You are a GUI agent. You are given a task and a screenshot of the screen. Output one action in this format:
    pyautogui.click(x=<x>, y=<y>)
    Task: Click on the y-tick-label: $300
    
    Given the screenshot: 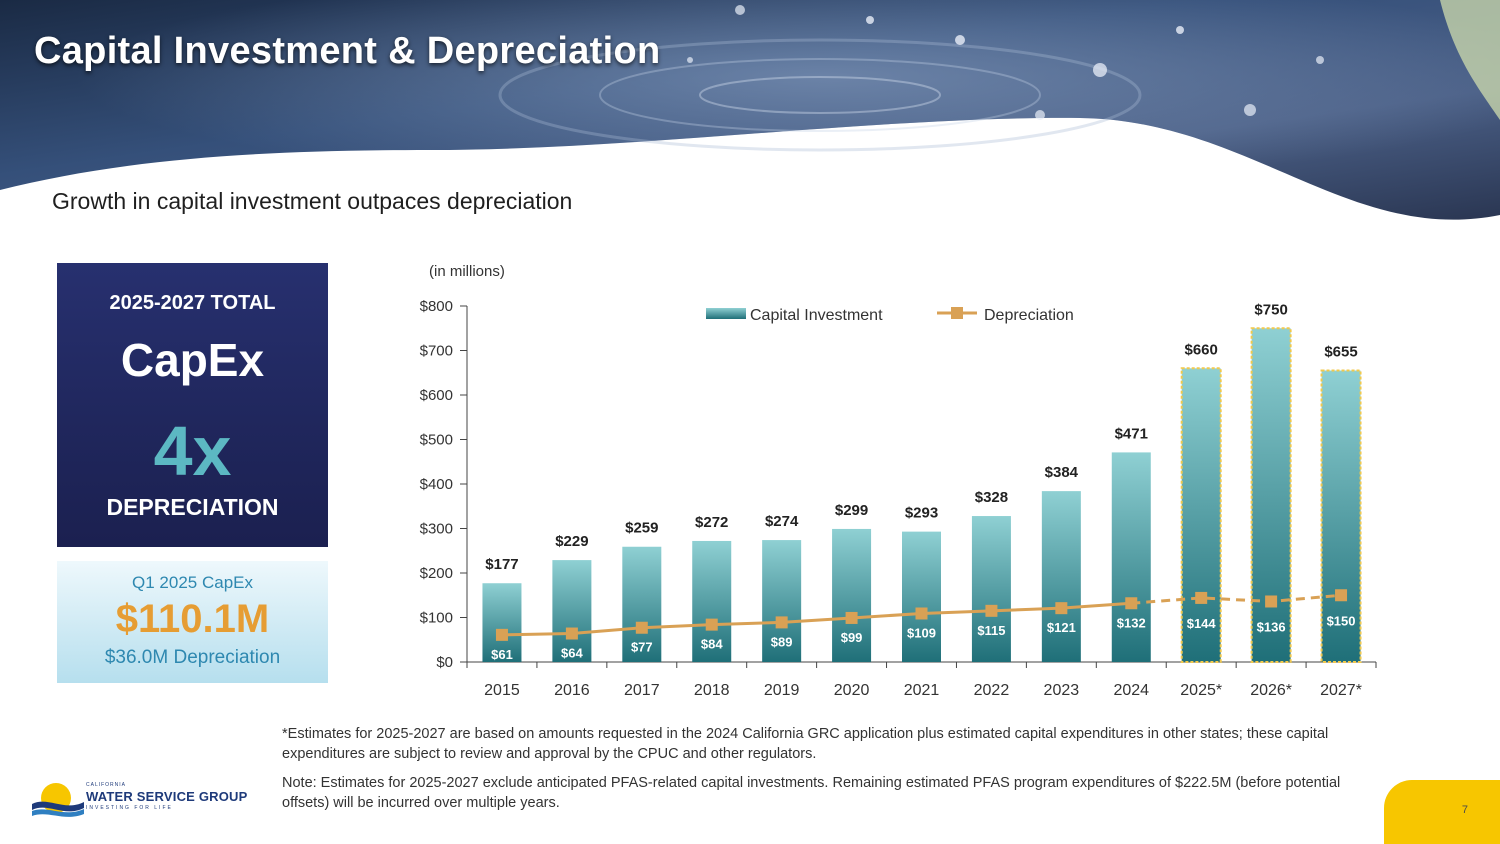 What is the action you would take?
    pyautogui.click(x=436, y=529)
    